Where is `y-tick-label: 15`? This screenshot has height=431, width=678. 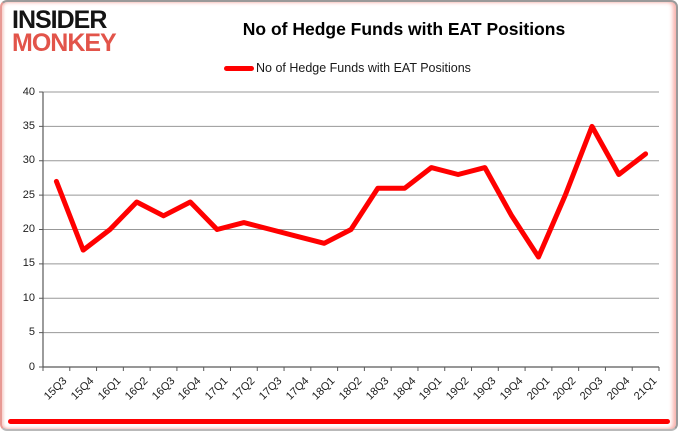
y-tick-label: 15 is located at coordinates (28, 263).